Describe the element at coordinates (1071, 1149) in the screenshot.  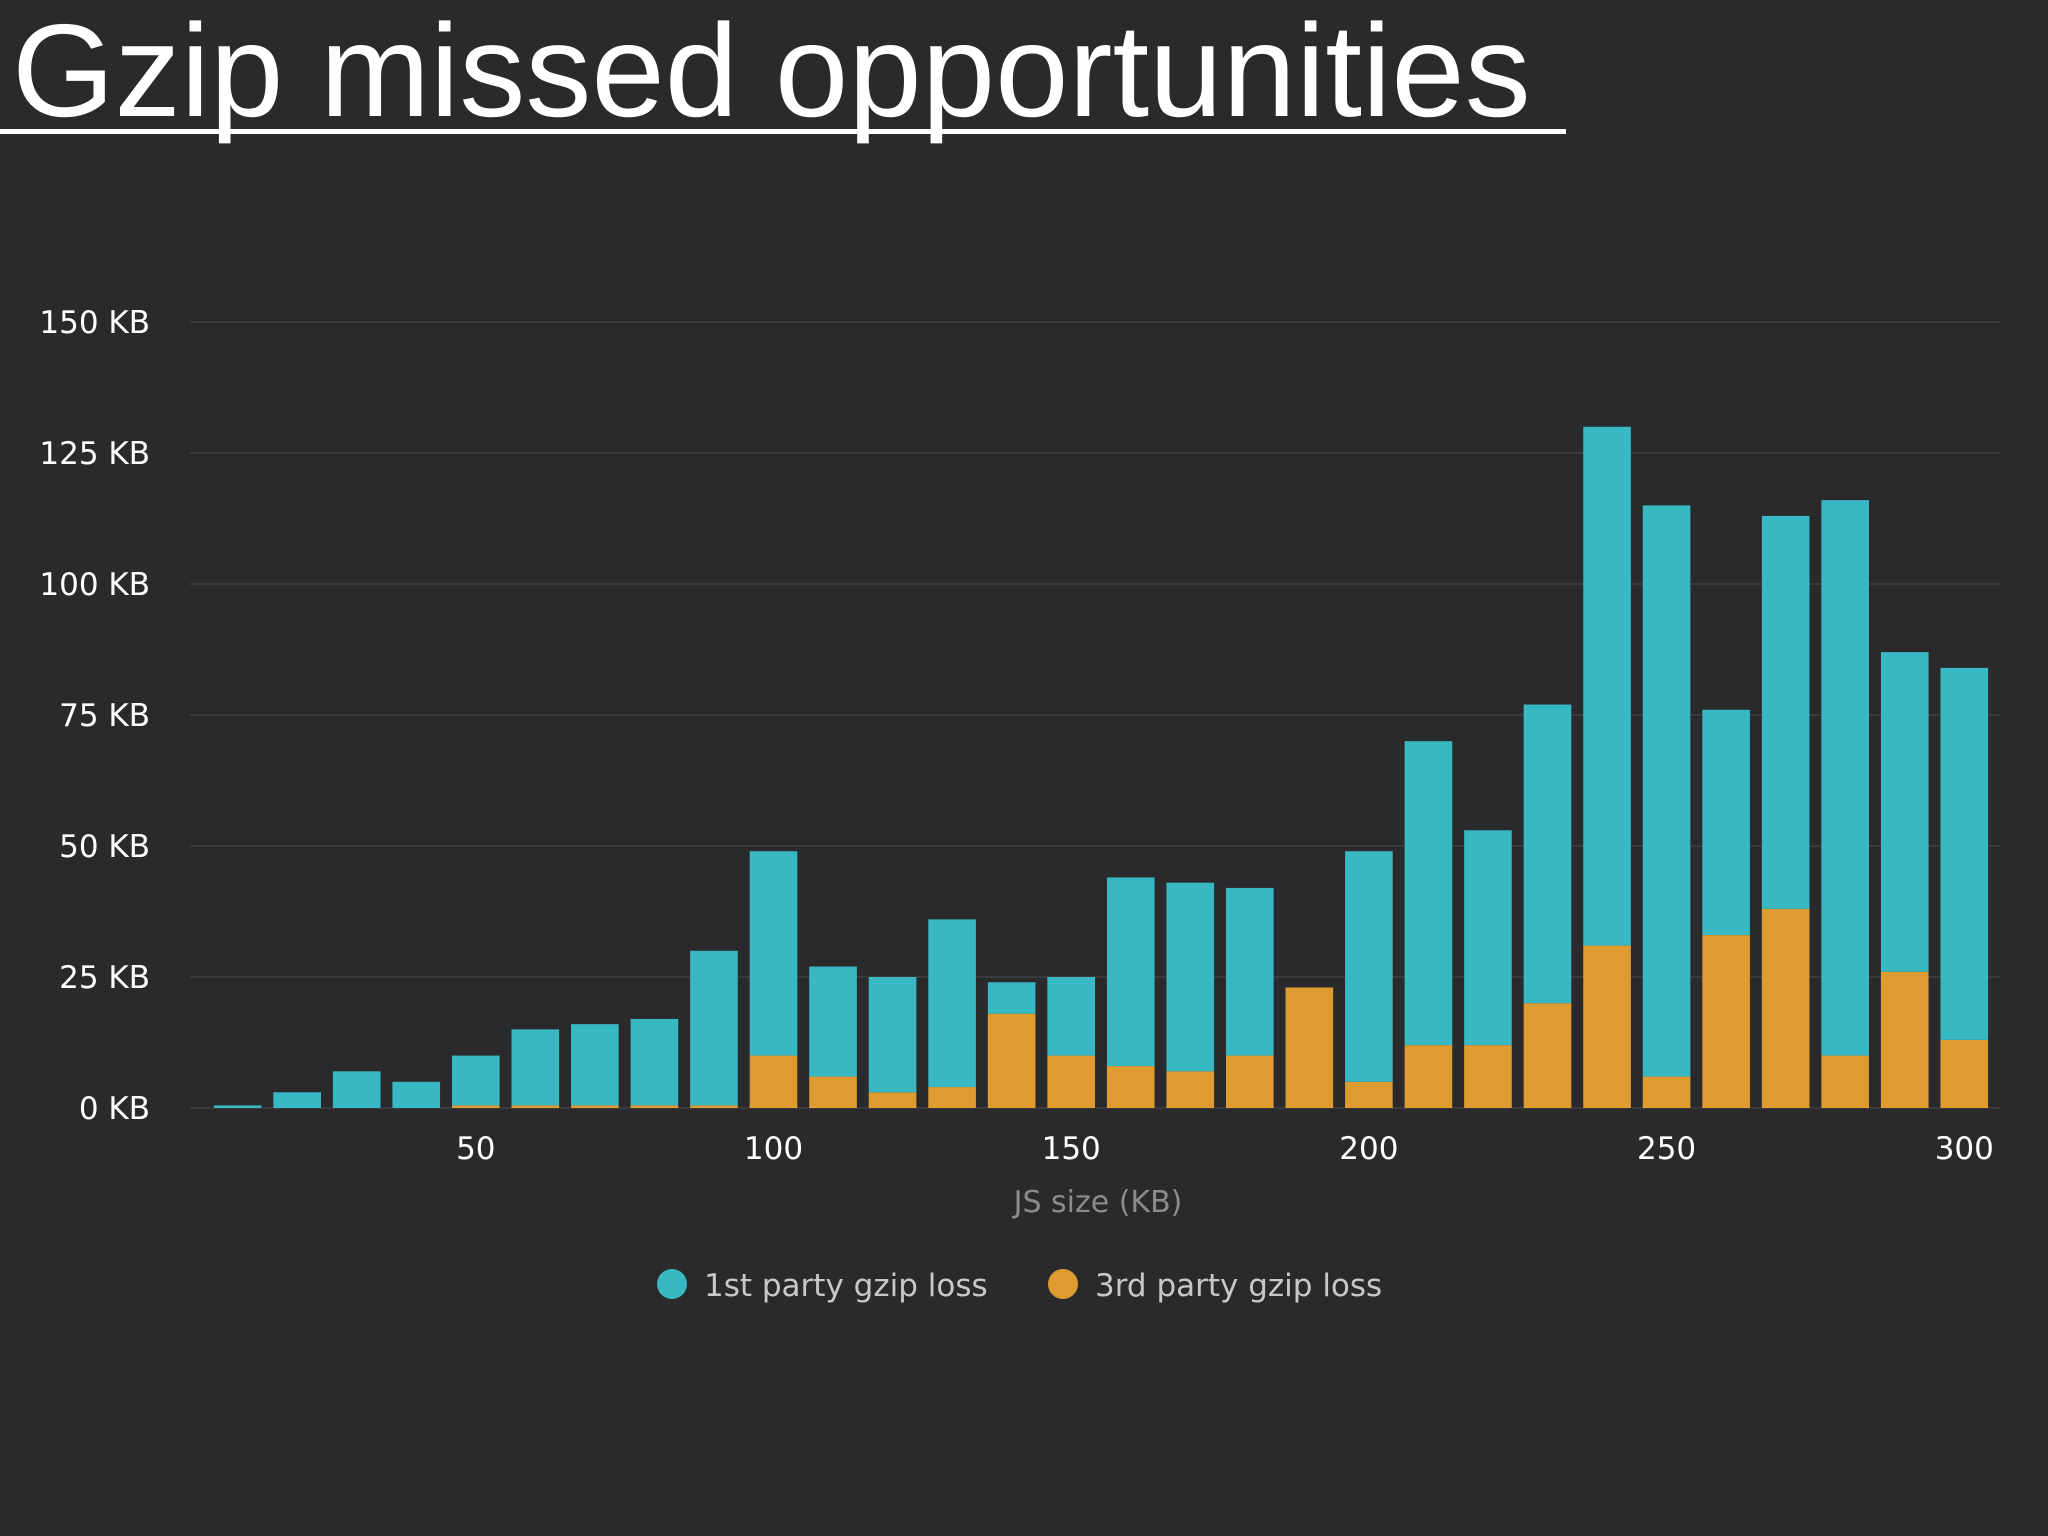
I see `x-tick-label: 150` at that location.